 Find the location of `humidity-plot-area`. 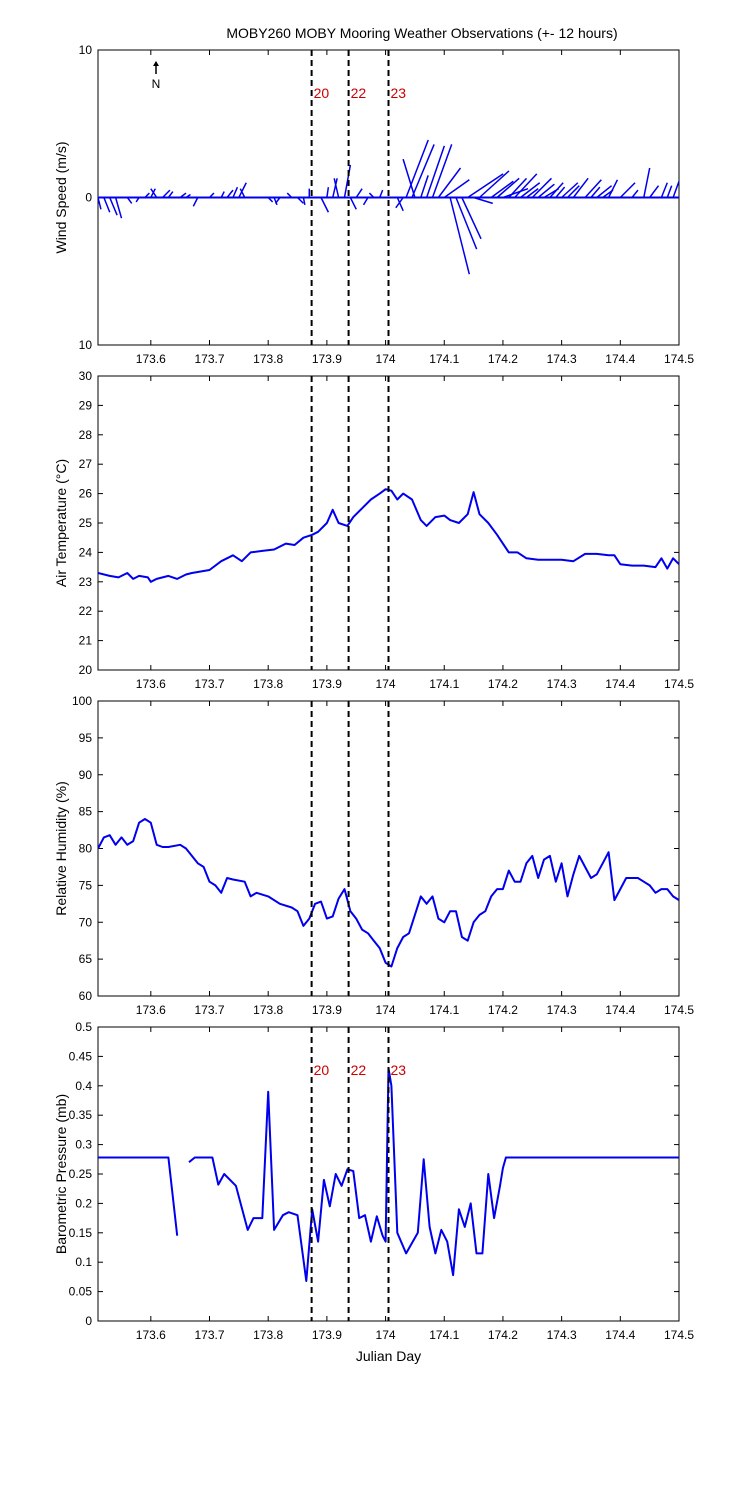

humidity-plot-area is located at coordinates (388, 893).